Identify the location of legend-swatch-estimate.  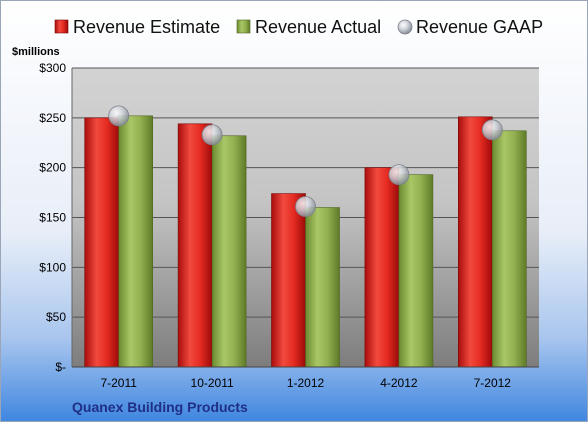
(61, 26).